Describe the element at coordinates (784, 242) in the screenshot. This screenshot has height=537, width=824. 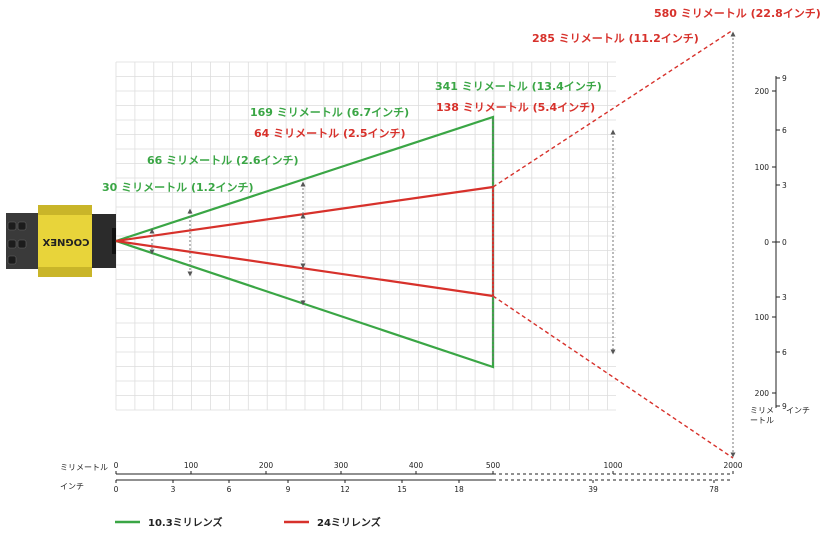
I see `right-inch-tick-label: 0` at that location.